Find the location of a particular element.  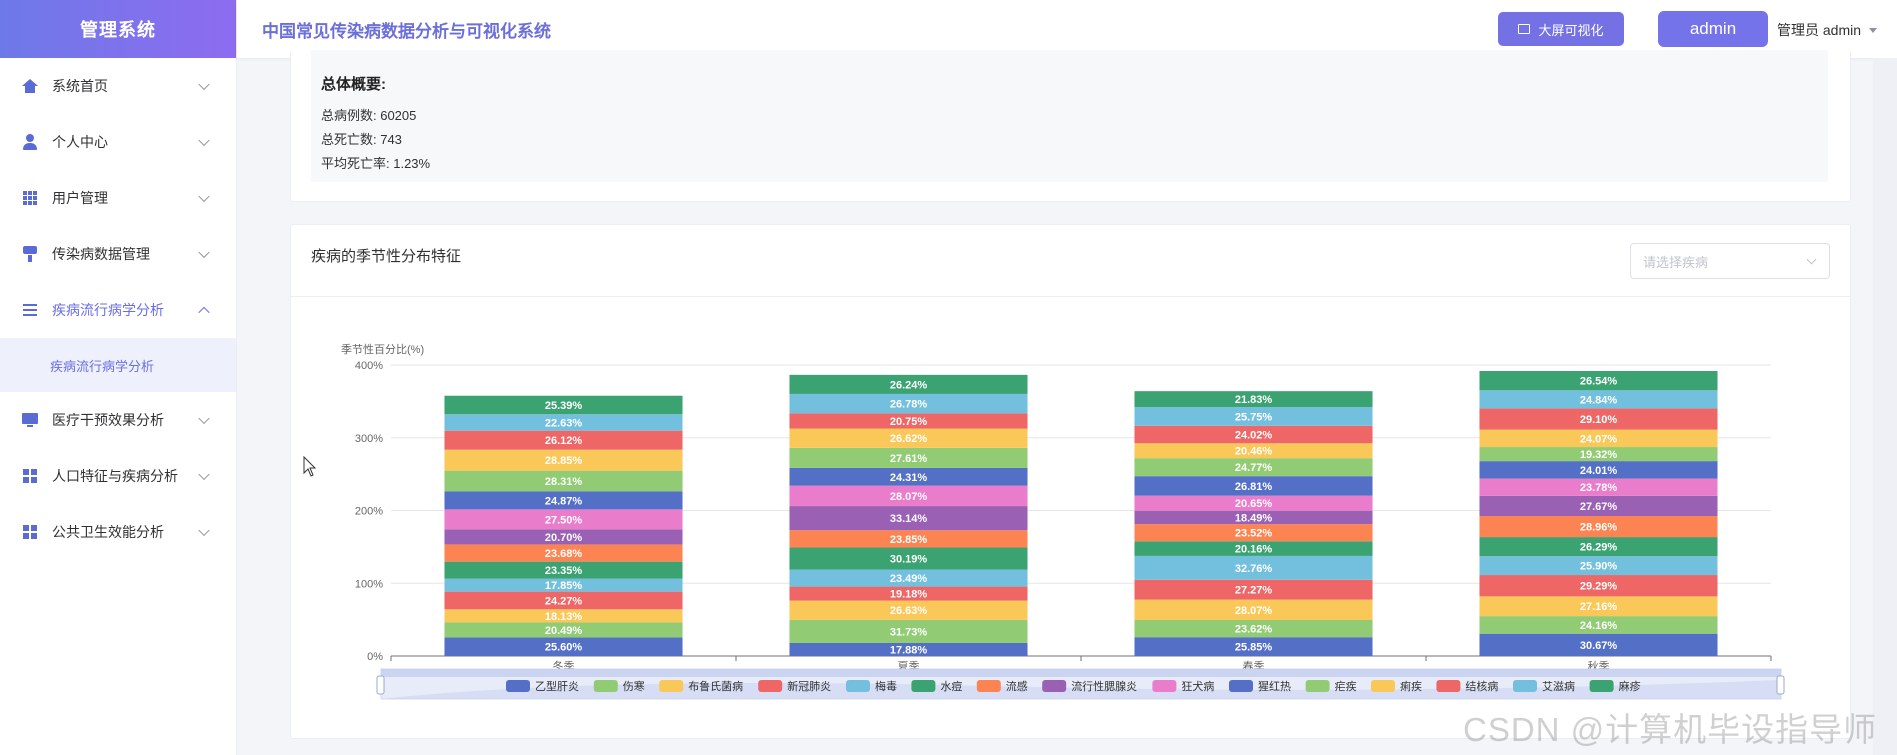

y-tick-label: 100% is located at coordinates (369, 584).